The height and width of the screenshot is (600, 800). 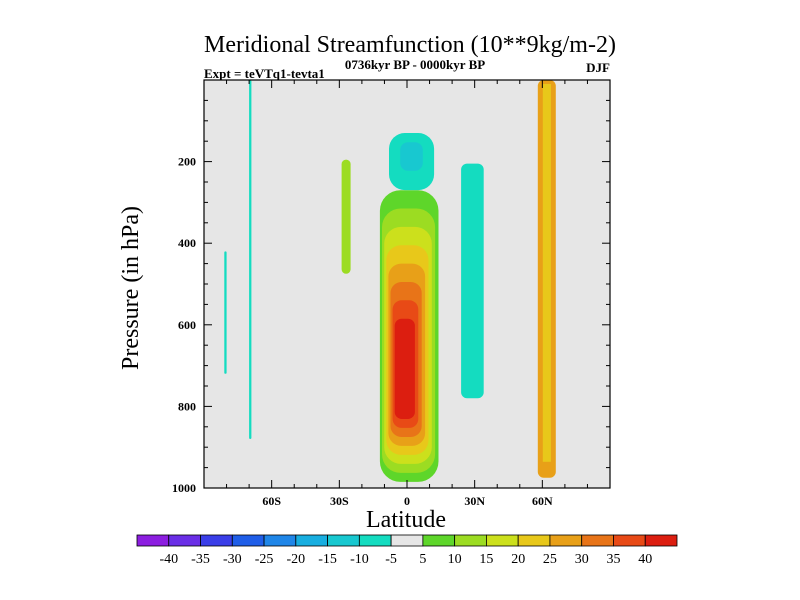 I want to click on colorbar-label-12: 25, so click(x=550, y=559).